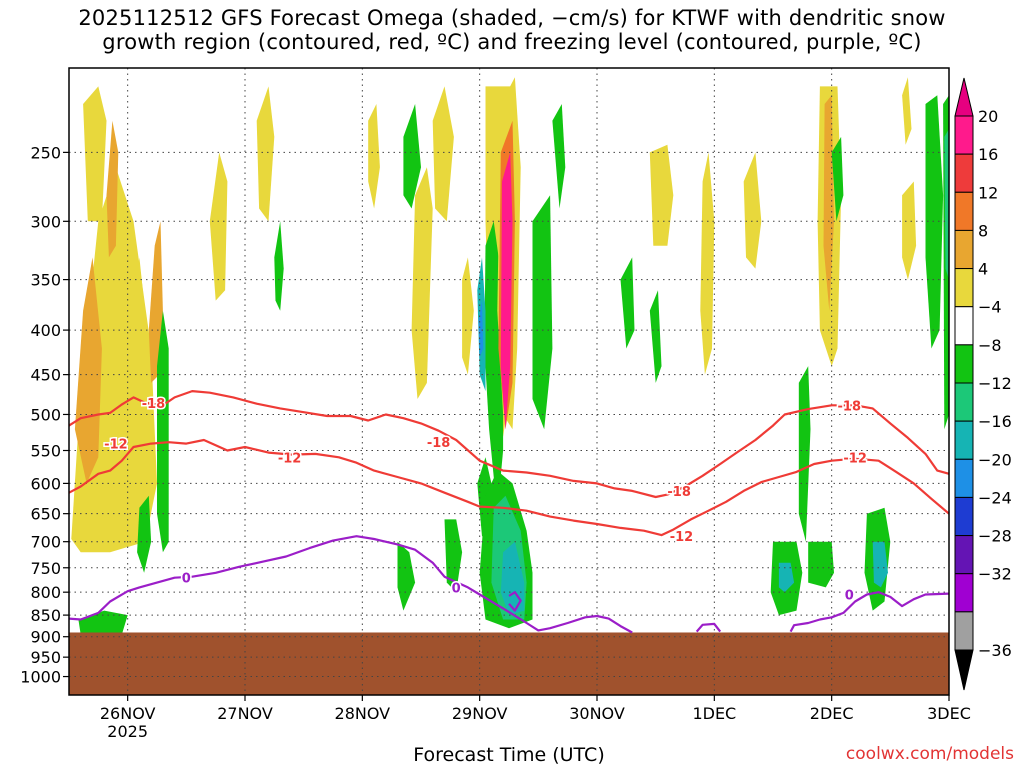 The image size is (1024, 768). What do you see at coordinates (116, 445) in the screenshot?
I see `contour-label--12-0: -12` at bounding box center [116, 445].